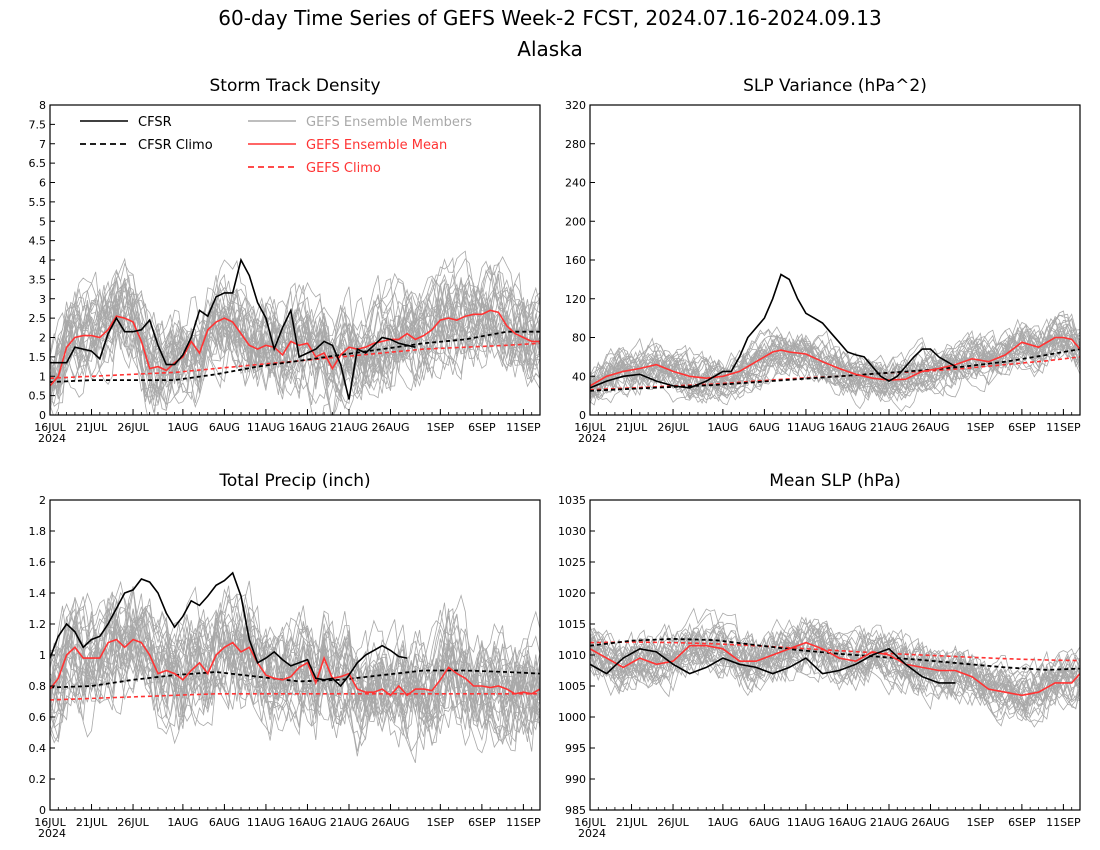  What do you see at coordinates (42, 500) in the screenshot?
I see `y-tick-label: 2` at bounding box center [42, 500].